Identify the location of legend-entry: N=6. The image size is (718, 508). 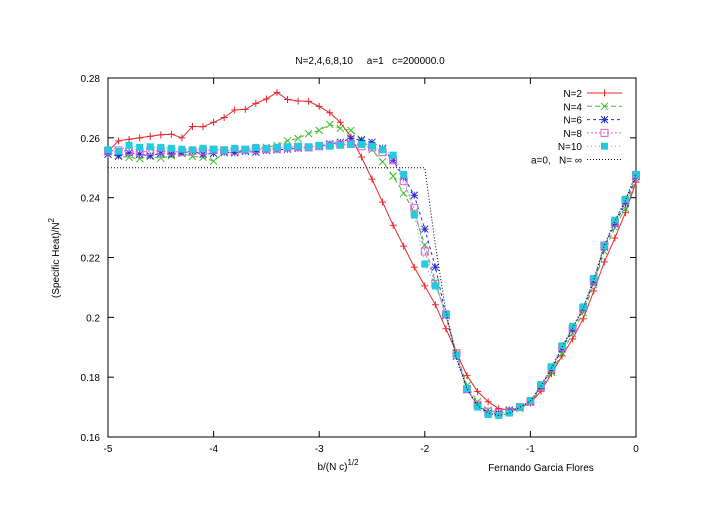
(592, 121).